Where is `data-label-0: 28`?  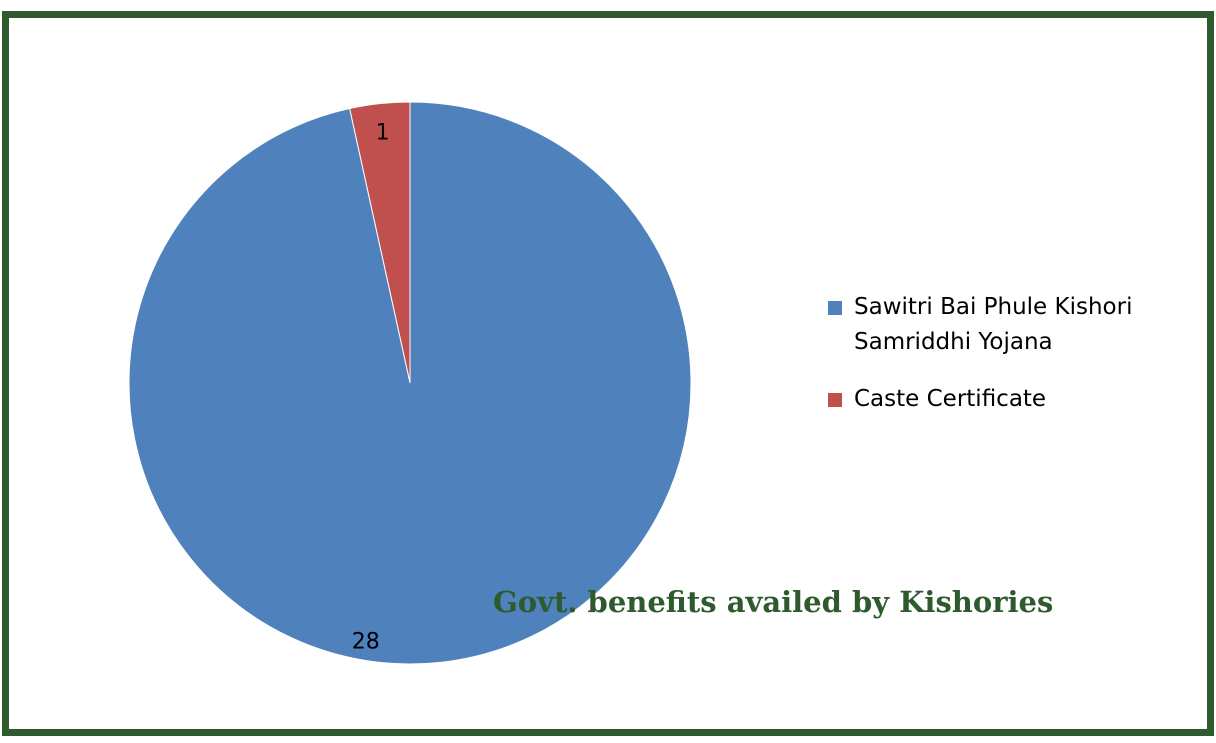
data-label-0: 28 is located at coordinates (366, 642).